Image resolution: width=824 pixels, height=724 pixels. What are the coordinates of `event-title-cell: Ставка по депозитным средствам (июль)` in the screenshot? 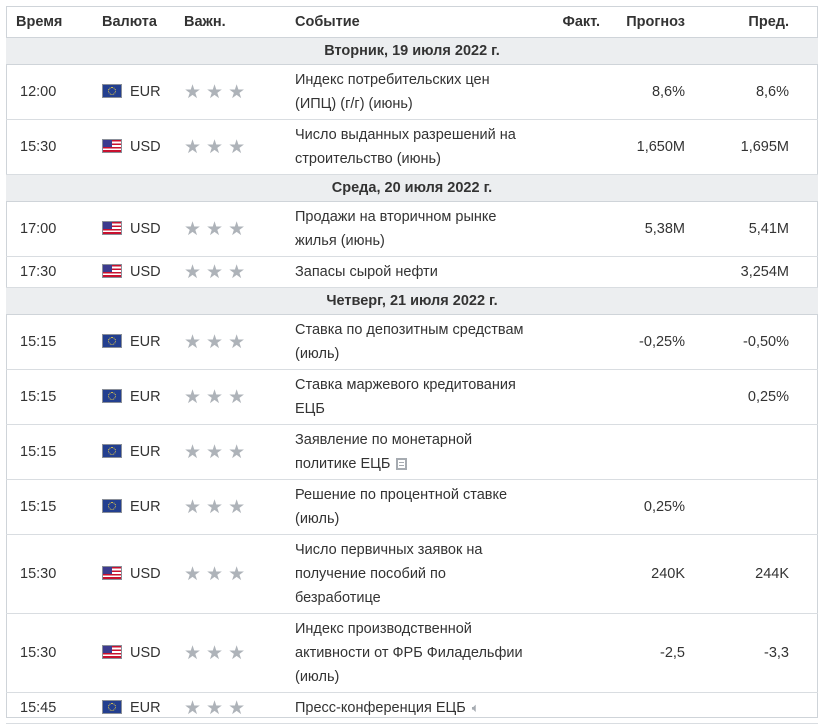 It's located at (410, 342).